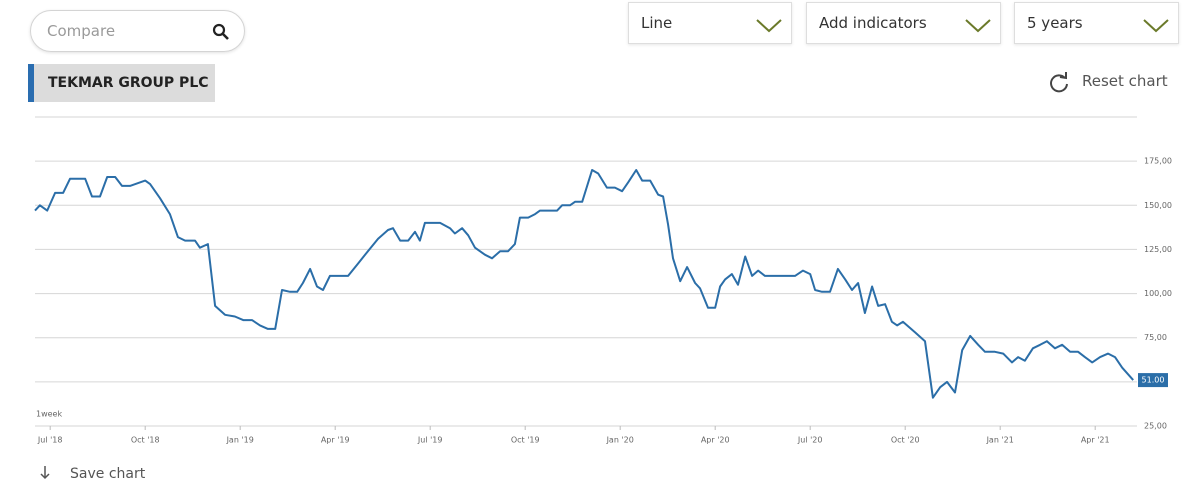  What do you see at coordinates (1158, 249) in the screenshot?
I see `y-tick-label: 125,00` at bounding box center [1158, 249].